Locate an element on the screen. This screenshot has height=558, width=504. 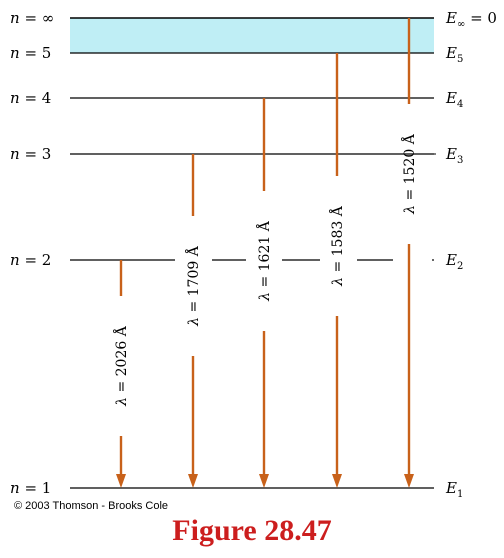
energy-subscript: ∞ is located at coordinates (461, 24).